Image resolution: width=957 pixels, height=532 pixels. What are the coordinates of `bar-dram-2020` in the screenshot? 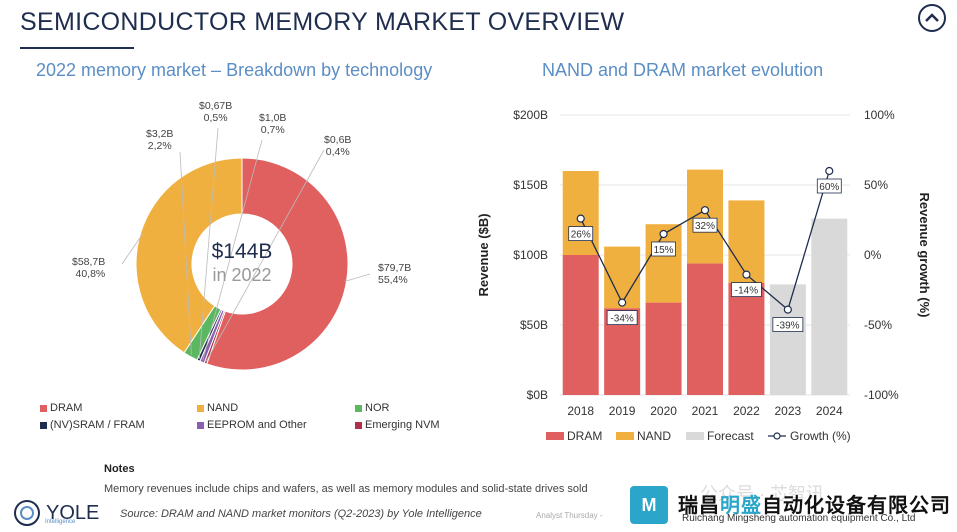 It's located at (663, 348).